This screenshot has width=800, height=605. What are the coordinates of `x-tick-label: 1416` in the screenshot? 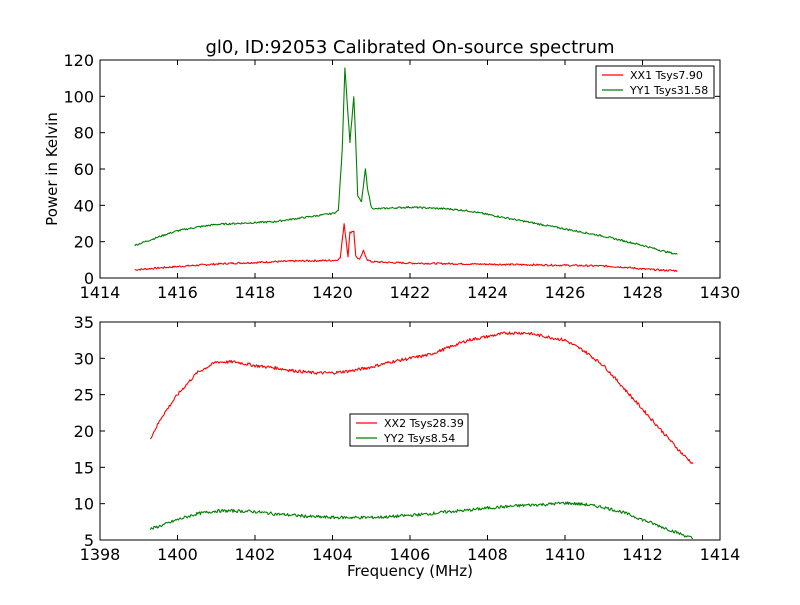 It's located at (177, 292).